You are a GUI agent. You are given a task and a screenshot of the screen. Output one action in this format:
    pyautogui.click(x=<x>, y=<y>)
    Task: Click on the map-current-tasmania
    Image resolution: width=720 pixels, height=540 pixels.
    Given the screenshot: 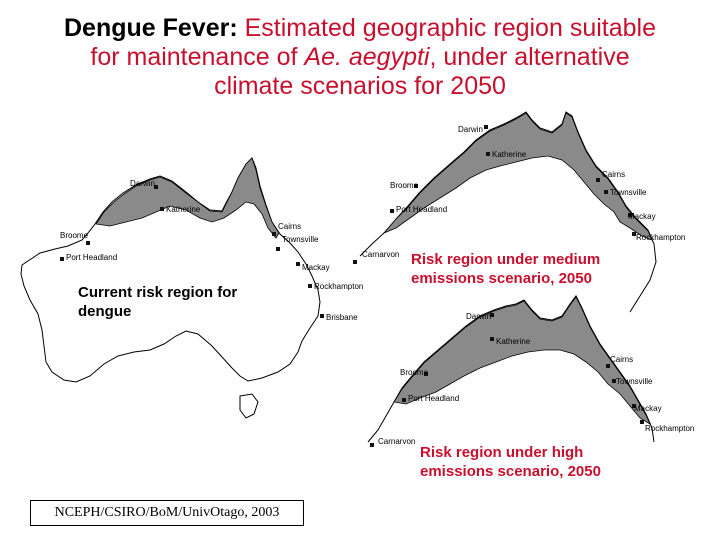 What is the action you would take?
    pyautogui.click(x=249, y=406)
    